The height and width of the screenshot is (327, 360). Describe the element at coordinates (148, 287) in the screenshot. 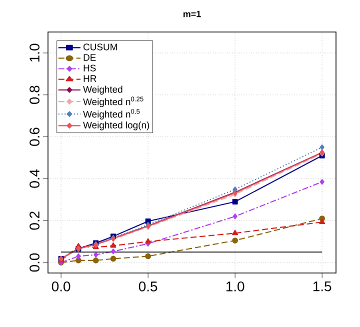

I see `x-tick-label: 0.5` at that location.